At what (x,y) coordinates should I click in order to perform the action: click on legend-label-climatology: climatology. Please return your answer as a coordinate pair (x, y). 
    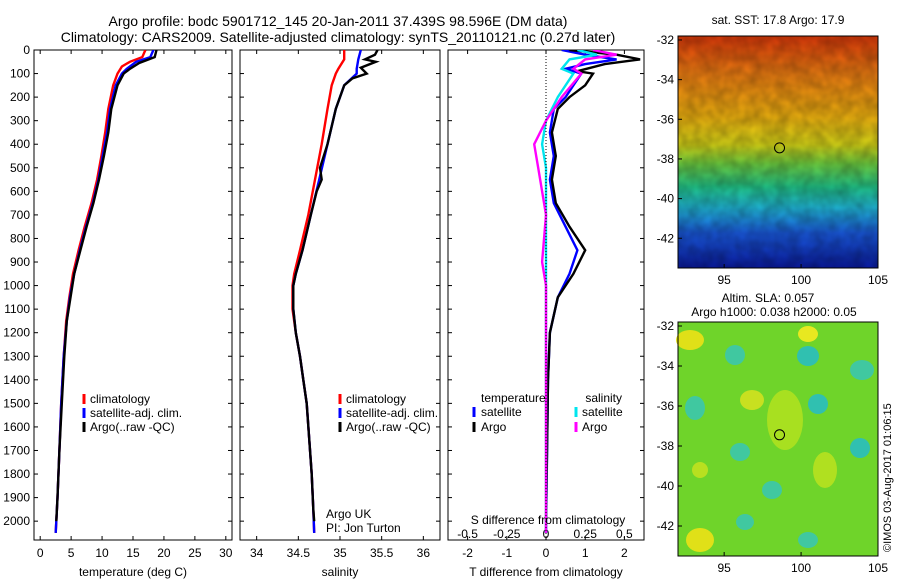
    Looking at the image, I should click on (120, 399).